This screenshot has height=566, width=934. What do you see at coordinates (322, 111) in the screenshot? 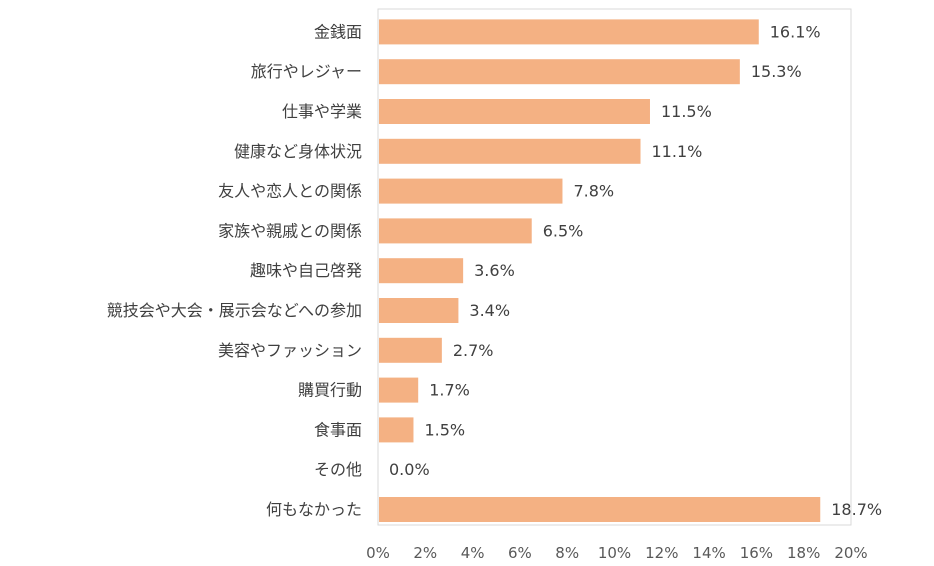
I see `category-label: 仕事や学業` at bounding box center [322, 111].